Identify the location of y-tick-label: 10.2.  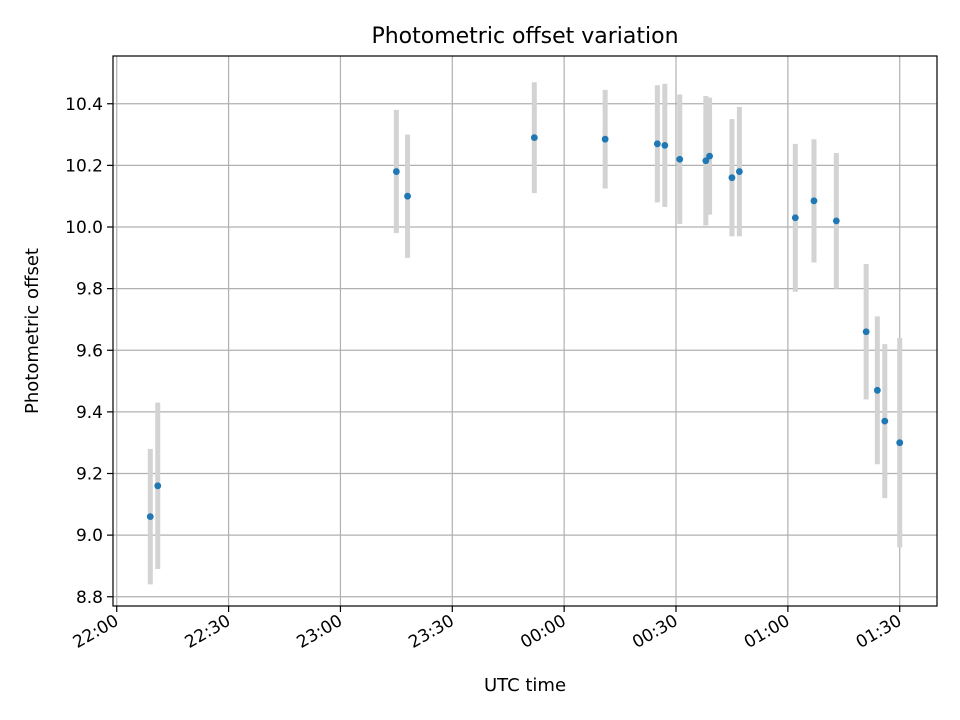
(84, 166).